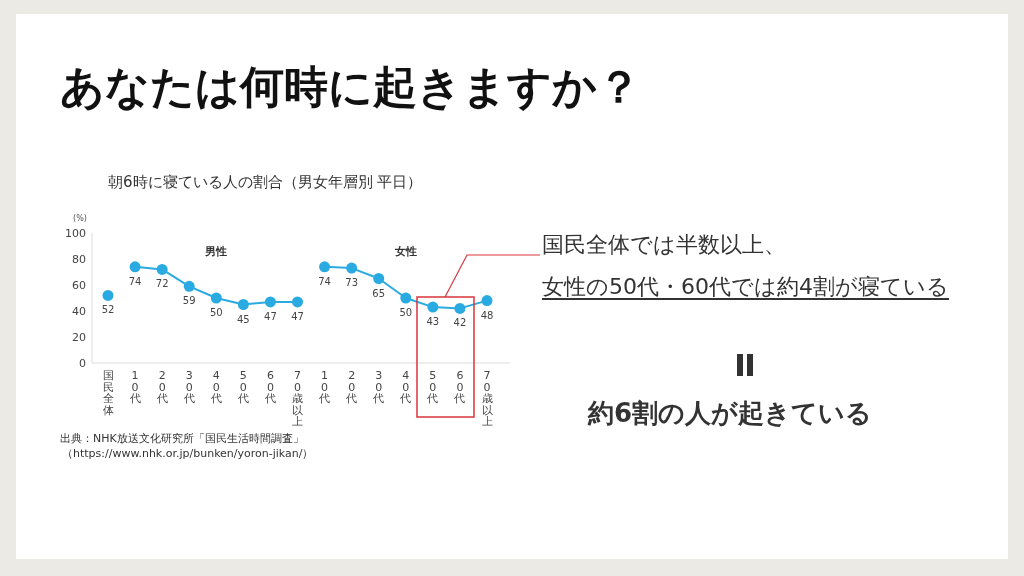 The image size is (1024, 576). I want to click on chart-subtitle: 朝6時に寝ている人の割合（男女年層別 平日）, so click(265, 182).